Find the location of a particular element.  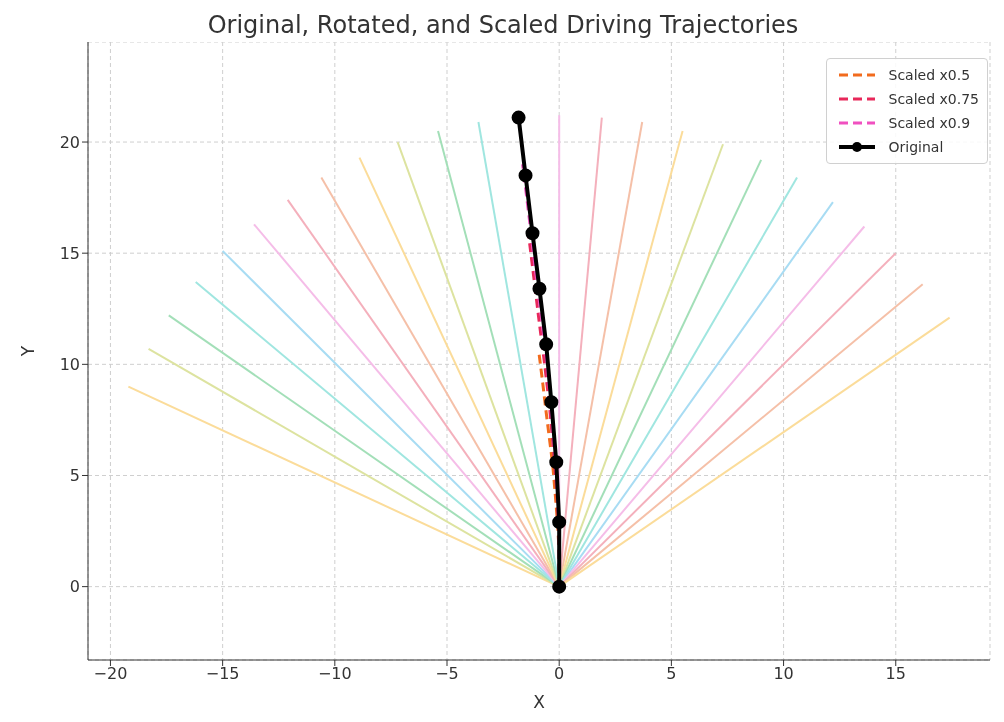

x-tick-label: −5 is located at coordinates (447, 674).